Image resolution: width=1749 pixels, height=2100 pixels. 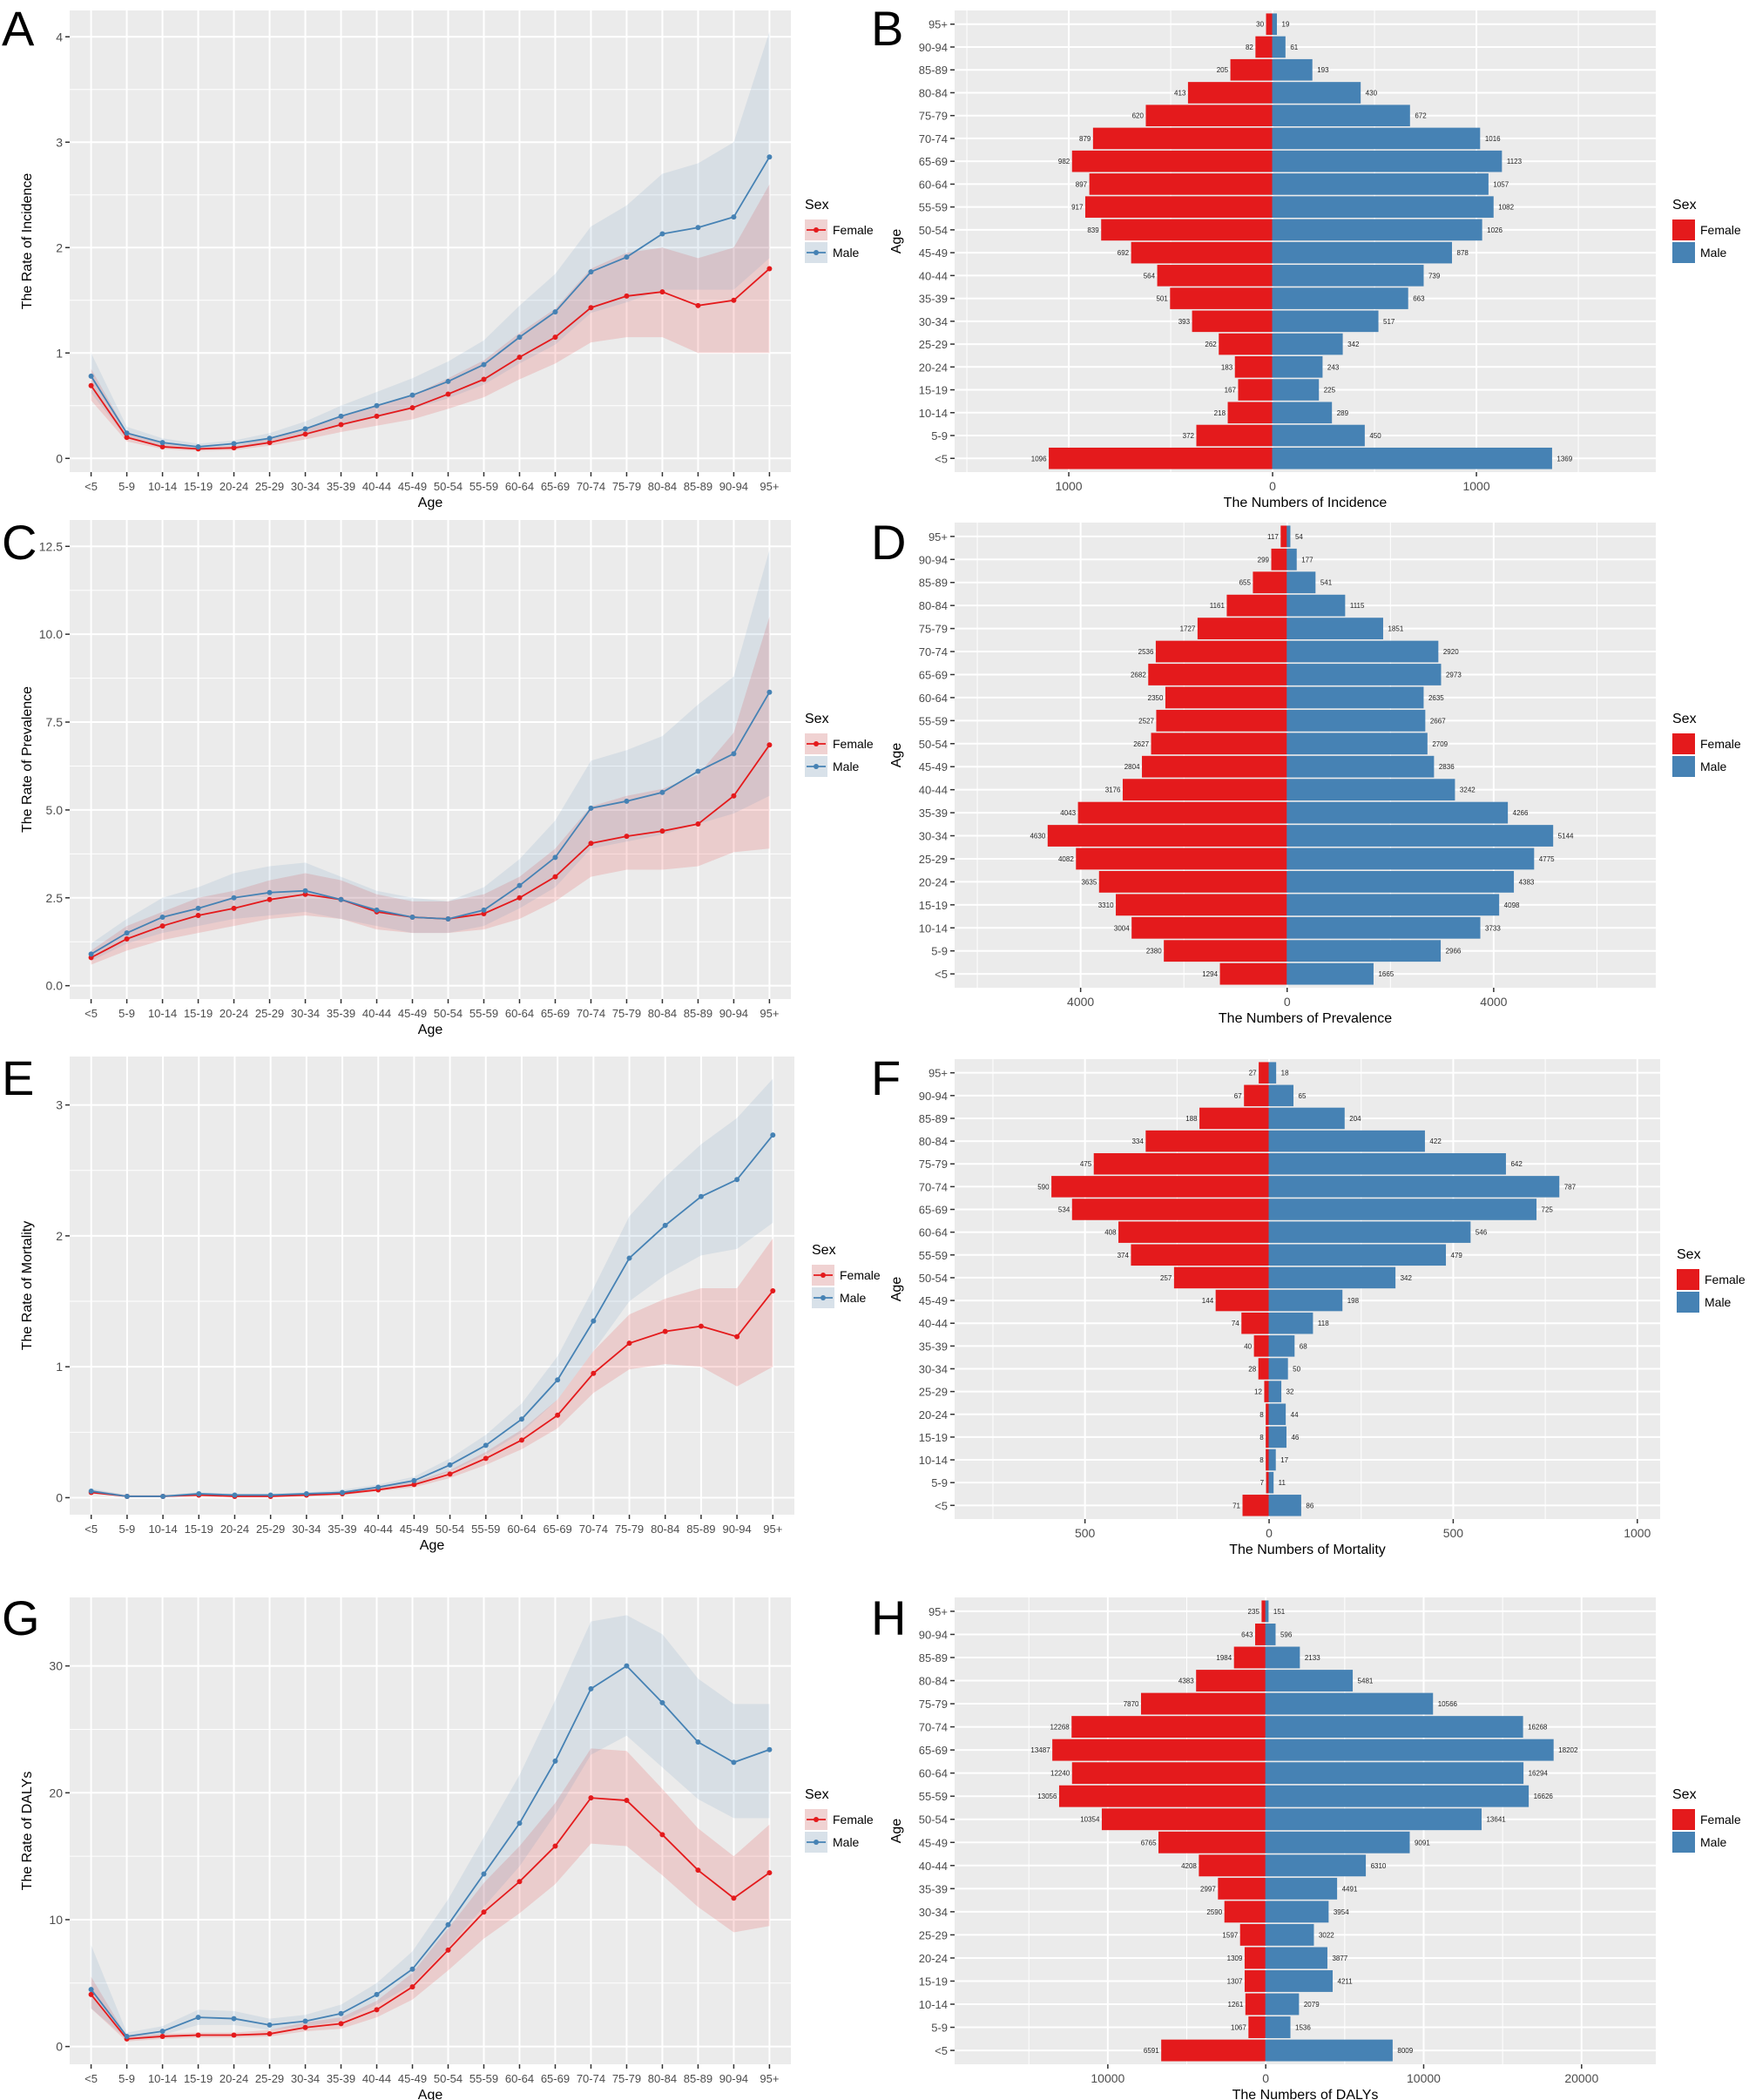 What do you see at coordinates (933, 1278) in the screenshot?
I see `y-tick-label: 50-54` at bounding box center [933, 1278].